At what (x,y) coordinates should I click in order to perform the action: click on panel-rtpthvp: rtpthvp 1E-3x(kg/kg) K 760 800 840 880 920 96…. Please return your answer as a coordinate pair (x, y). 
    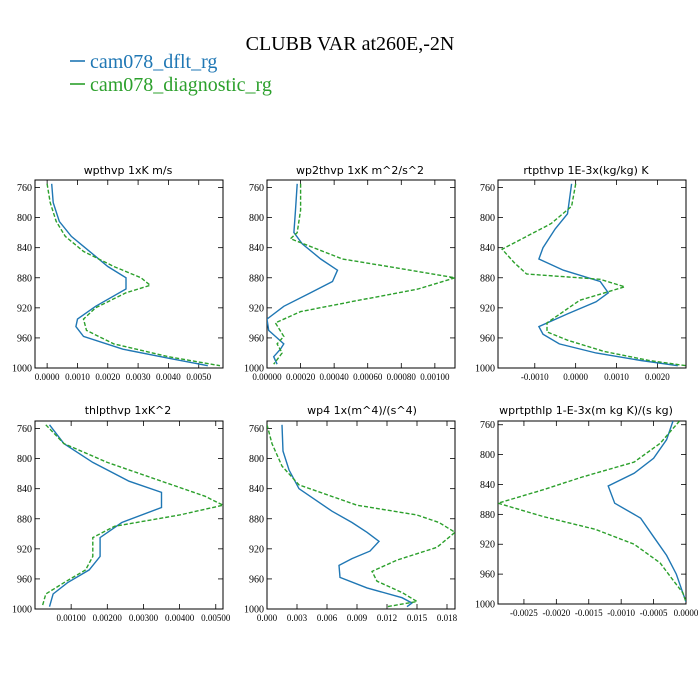
    Looking at the image, I should click on (581, 273).